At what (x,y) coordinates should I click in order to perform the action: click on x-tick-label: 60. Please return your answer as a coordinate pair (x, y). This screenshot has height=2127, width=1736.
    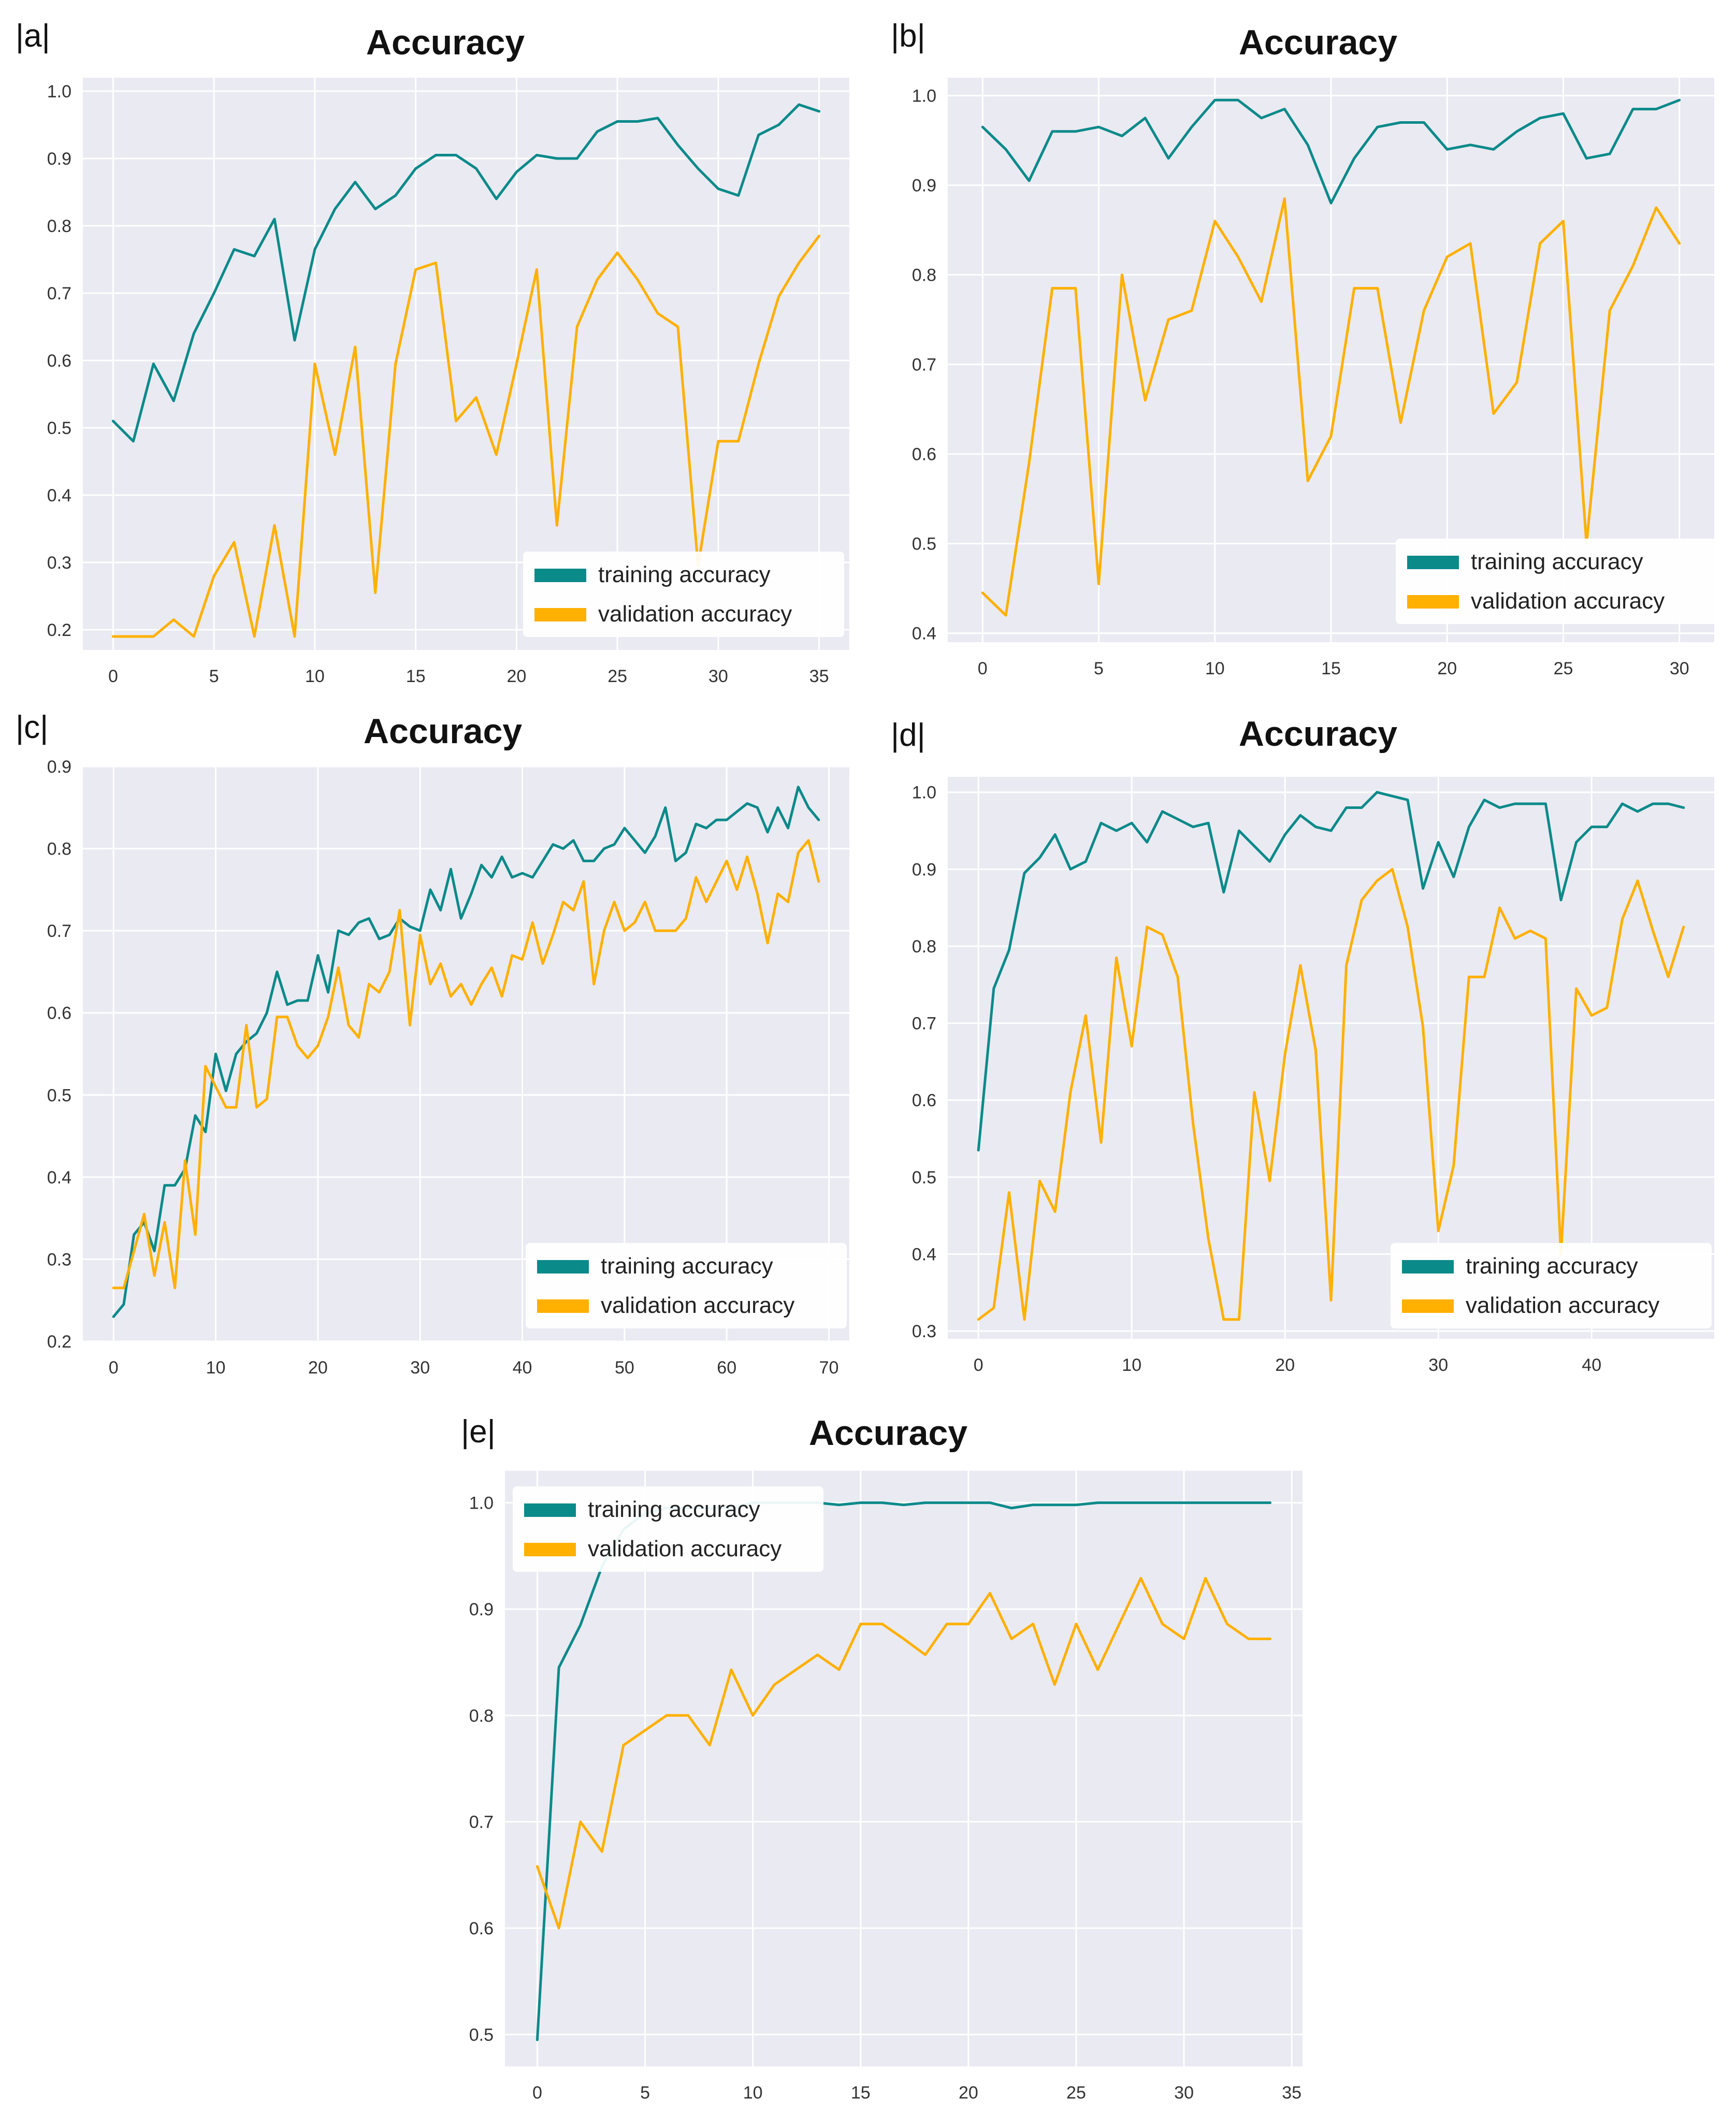
    Looking at the image, I should click on (726, 1368).